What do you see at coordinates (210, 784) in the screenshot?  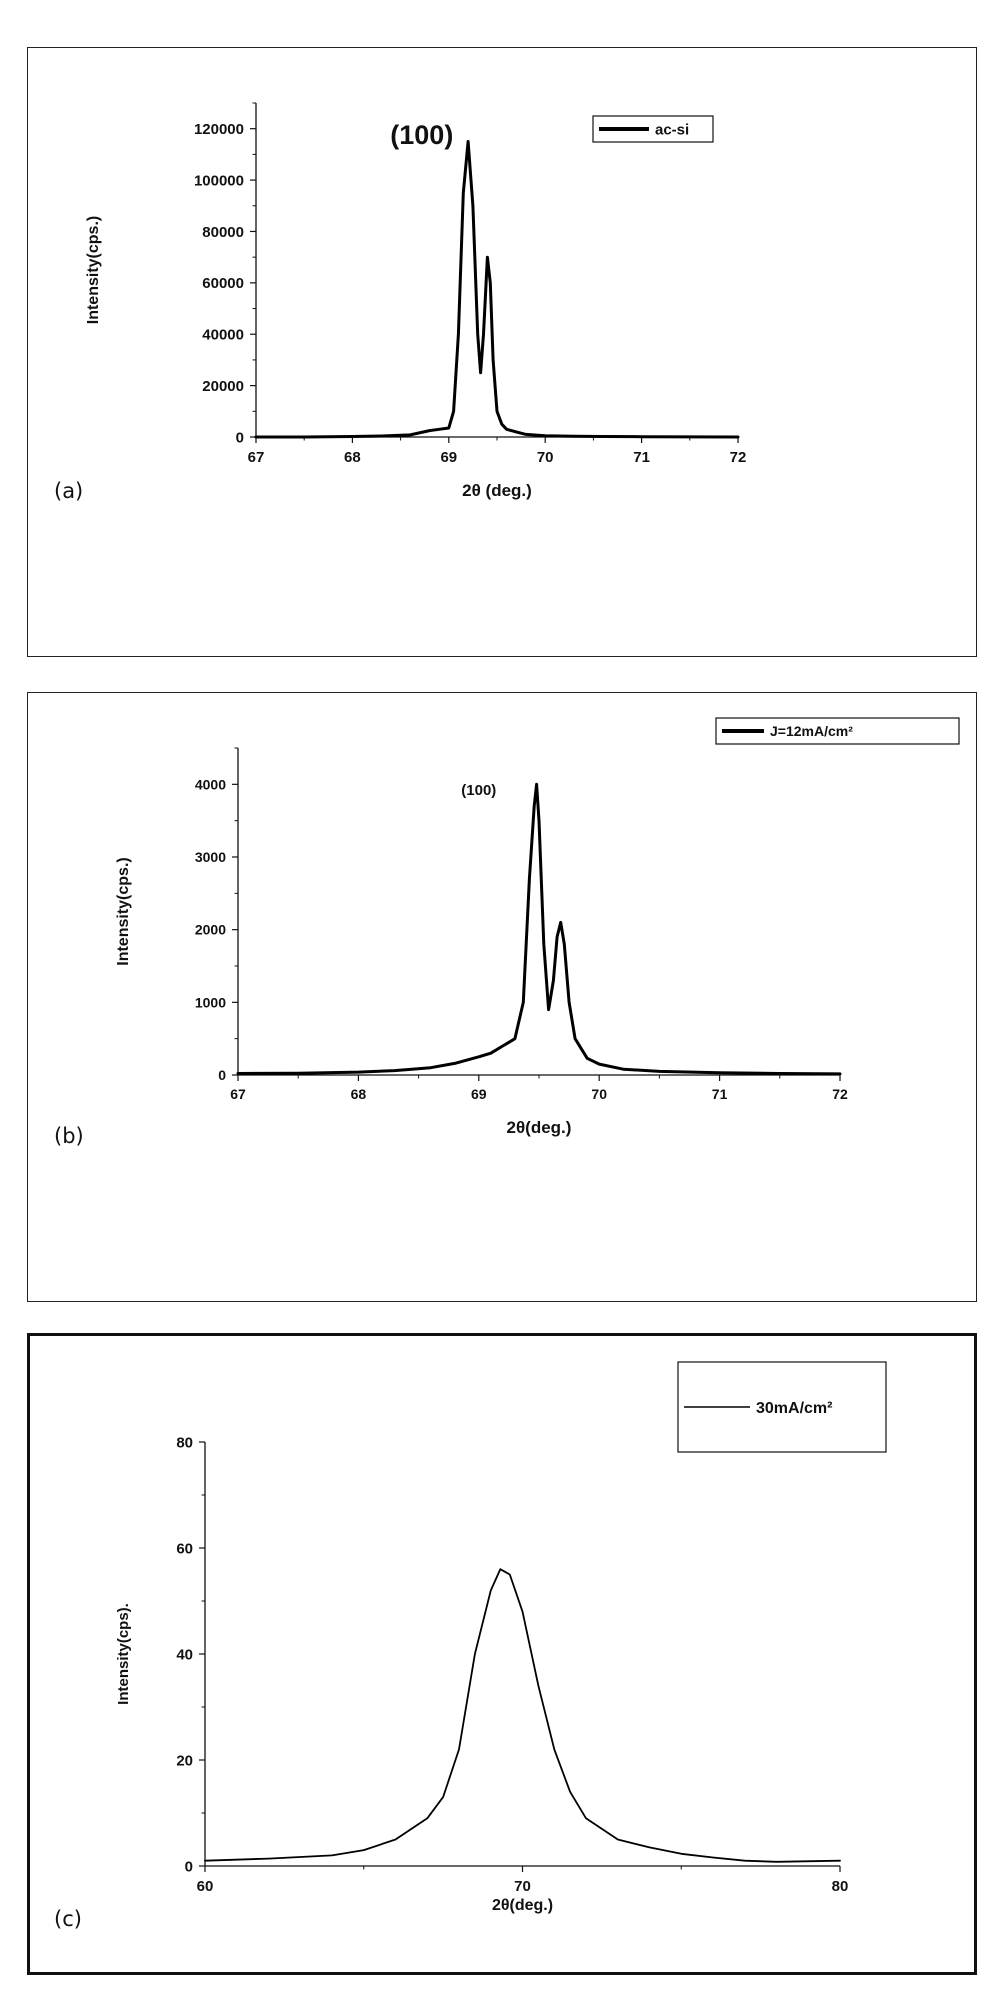 I see `y-tick-label: 4000` at bounding box center [210, 784].